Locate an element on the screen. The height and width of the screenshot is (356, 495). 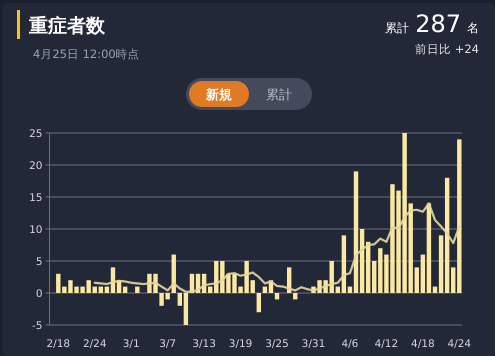
y-tick-label: 20 is located at coordinates (35, 166).